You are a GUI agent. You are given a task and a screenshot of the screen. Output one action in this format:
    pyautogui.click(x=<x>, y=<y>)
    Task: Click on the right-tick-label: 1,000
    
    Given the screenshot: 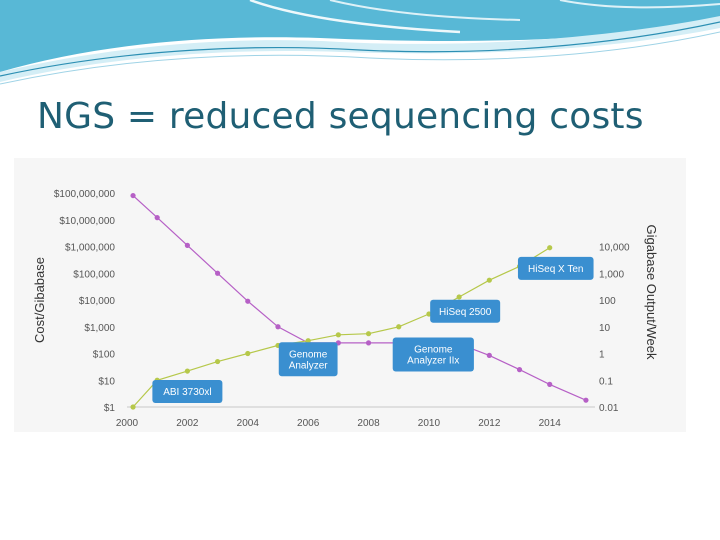 What is the action you would take?
    pyautogui.click(x=611, y=274)
    